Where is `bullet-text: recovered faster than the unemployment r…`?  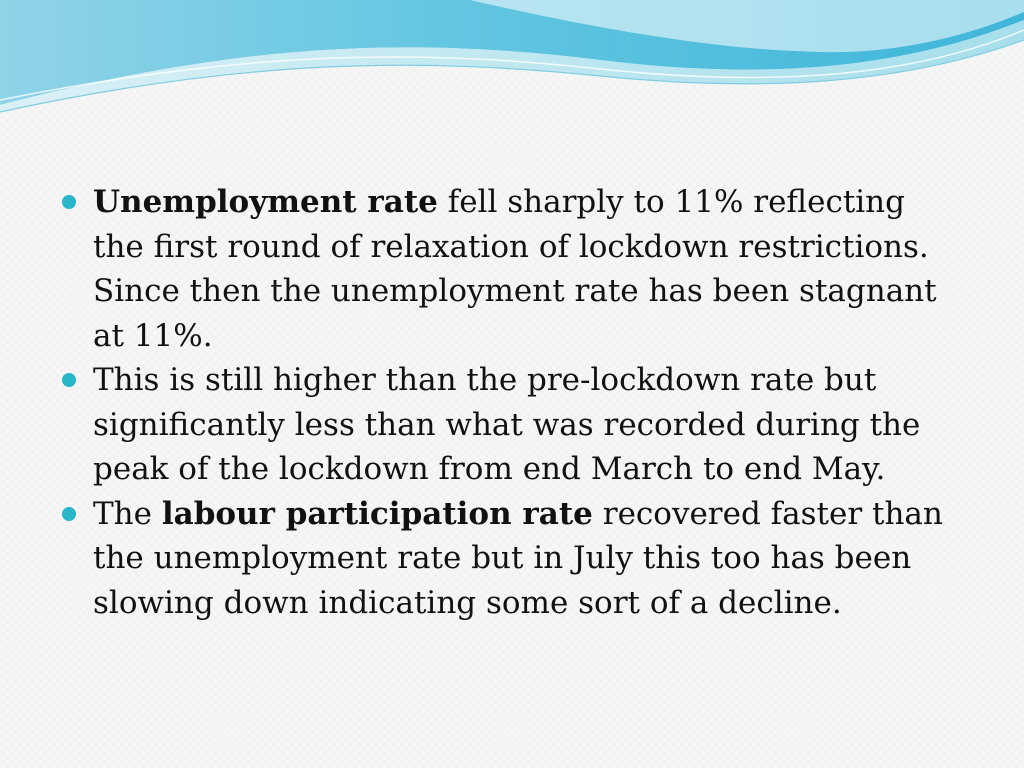
bullet-text: recovered faster than the unemployment r… is located at coordinates (518, 558).